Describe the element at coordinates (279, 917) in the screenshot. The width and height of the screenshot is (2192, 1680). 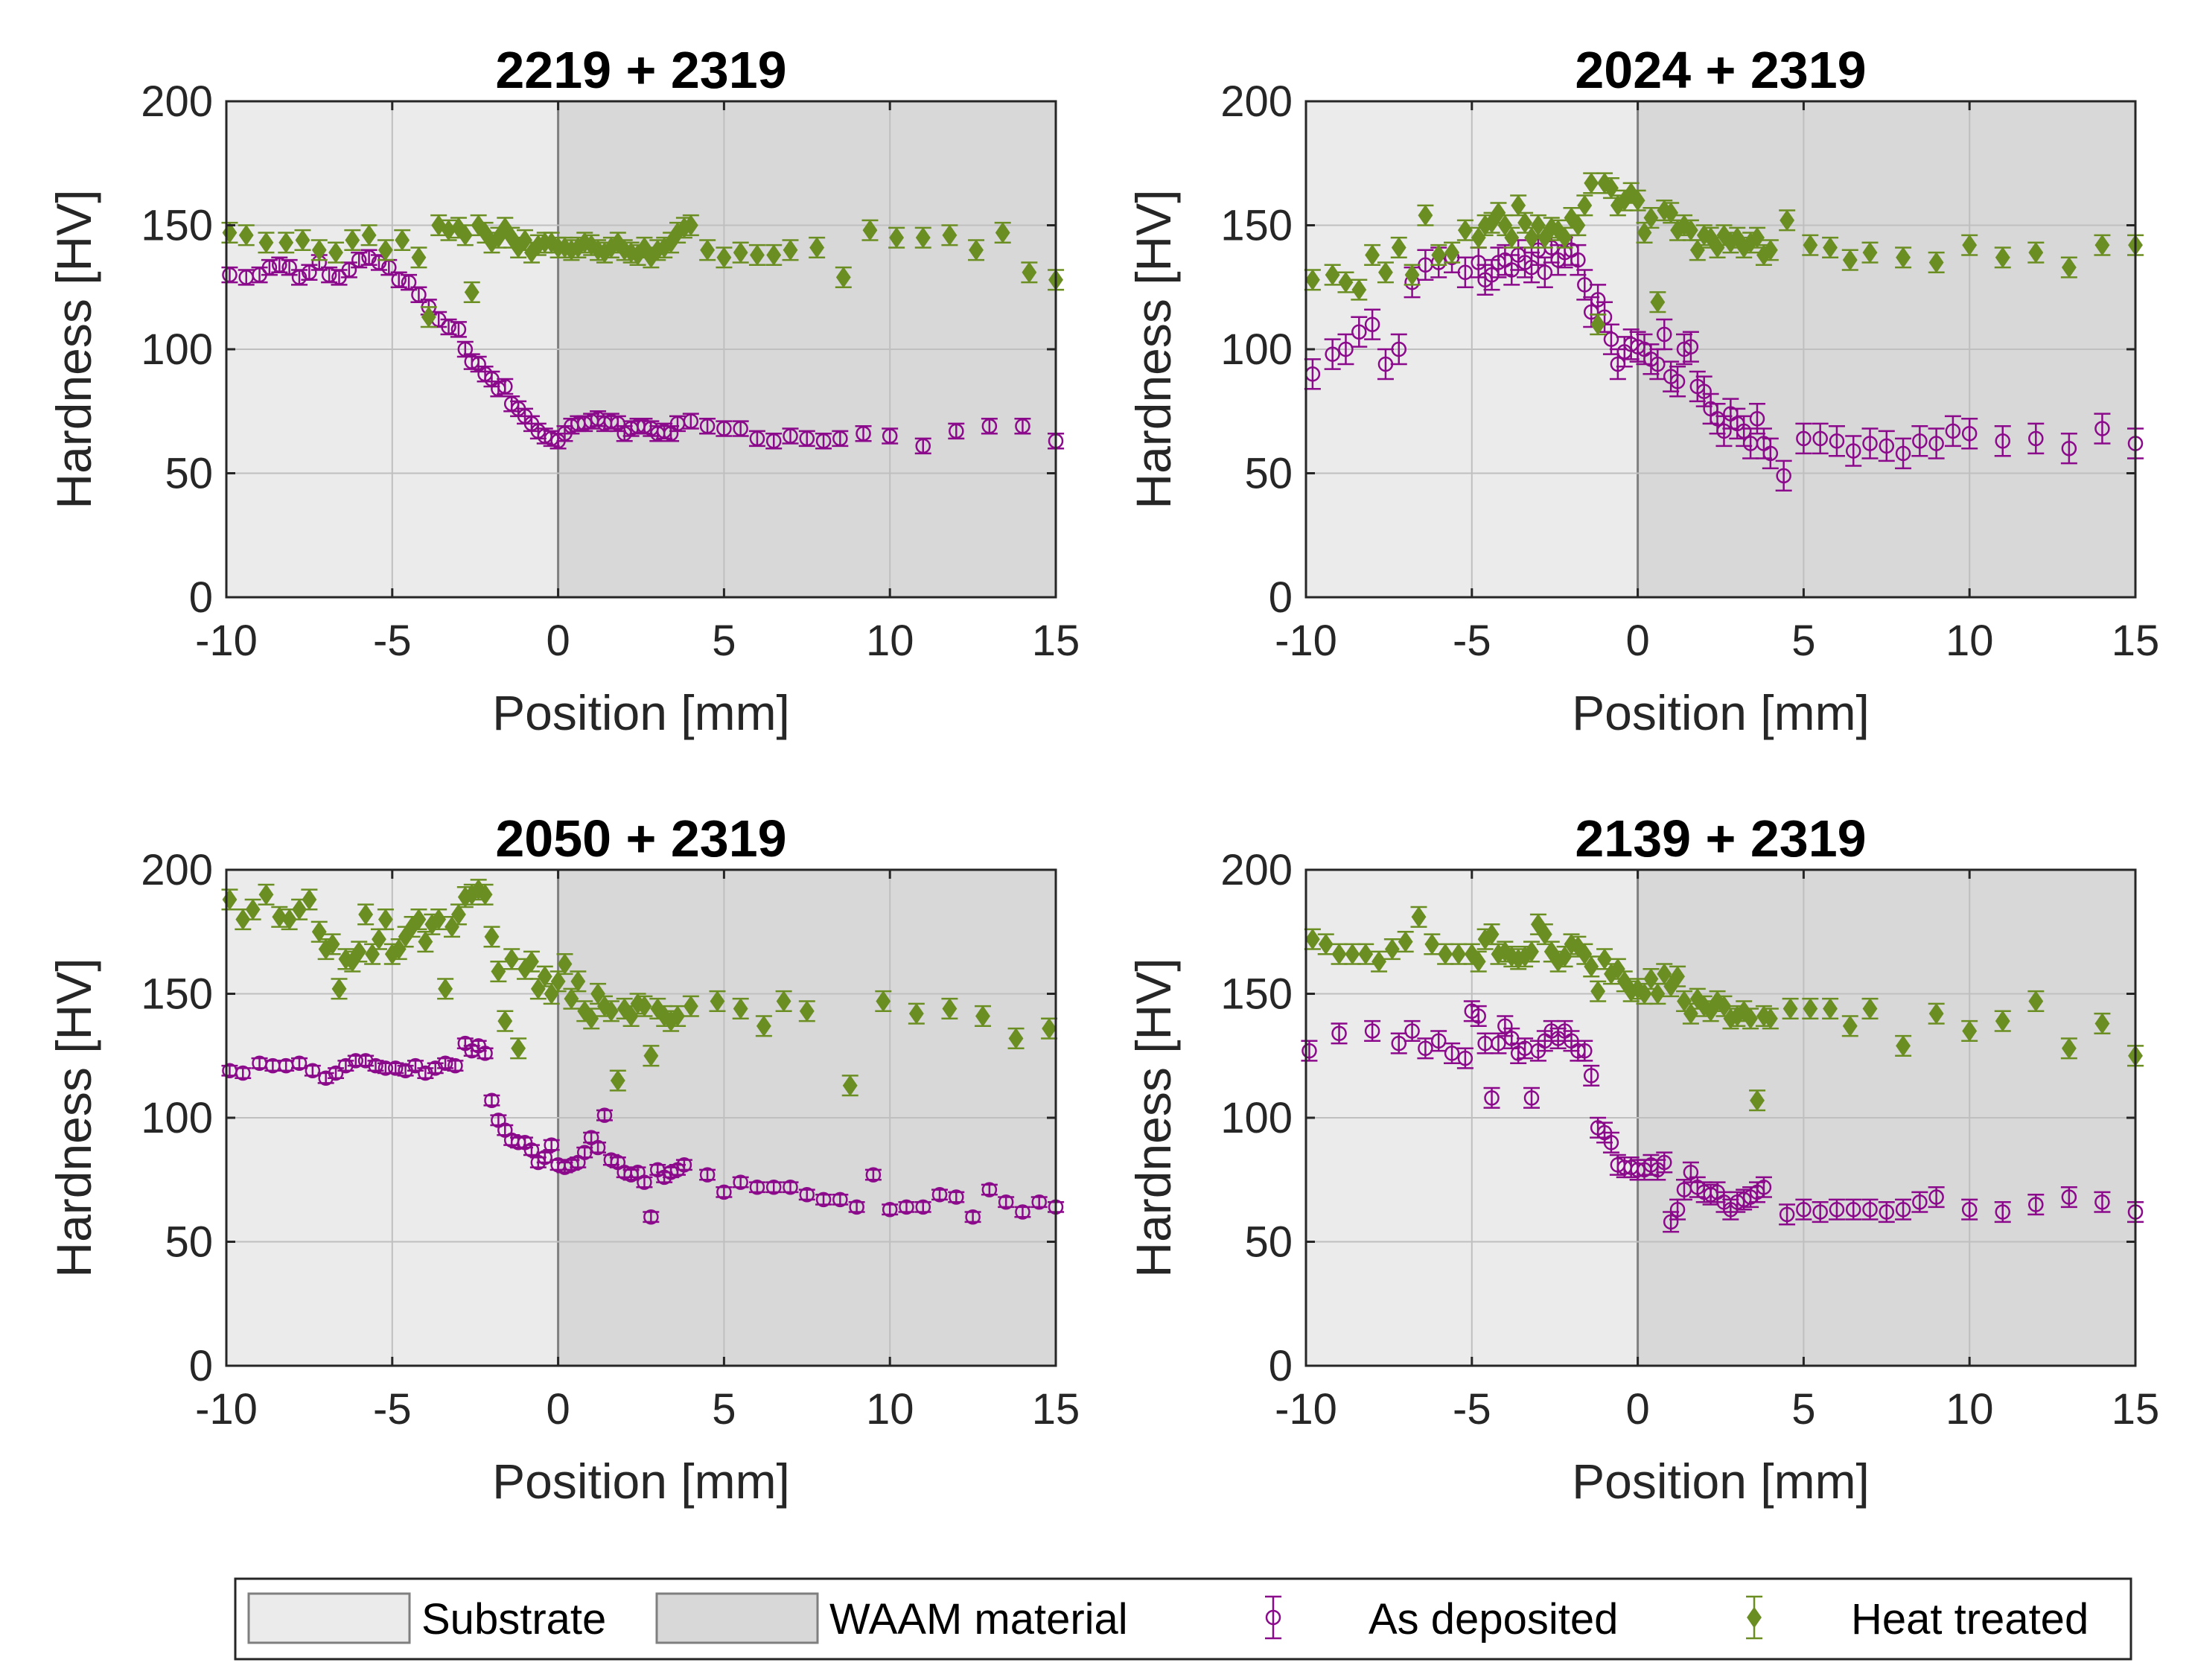
I see `plot3-heat-treated-point-4-diamond` at that location.